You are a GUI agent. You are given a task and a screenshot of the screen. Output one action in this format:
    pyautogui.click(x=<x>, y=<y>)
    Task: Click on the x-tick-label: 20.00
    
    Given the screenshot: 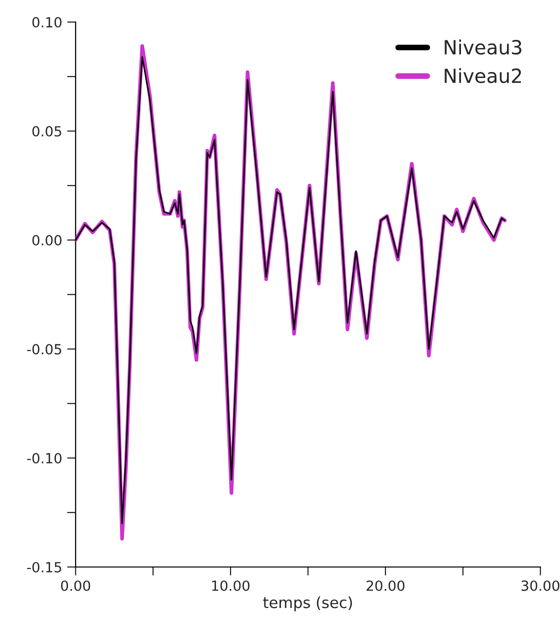 What is the action you would take?
    pyautogui.click(x=385, y=585)
    